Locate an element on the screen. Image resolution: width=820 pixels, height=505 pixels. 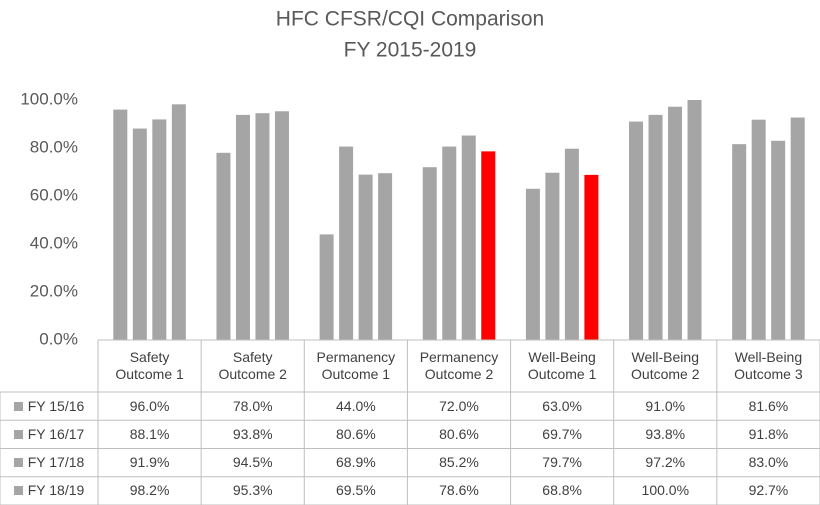
data-label-text: 92.7% is located at coordinates (768, 490).